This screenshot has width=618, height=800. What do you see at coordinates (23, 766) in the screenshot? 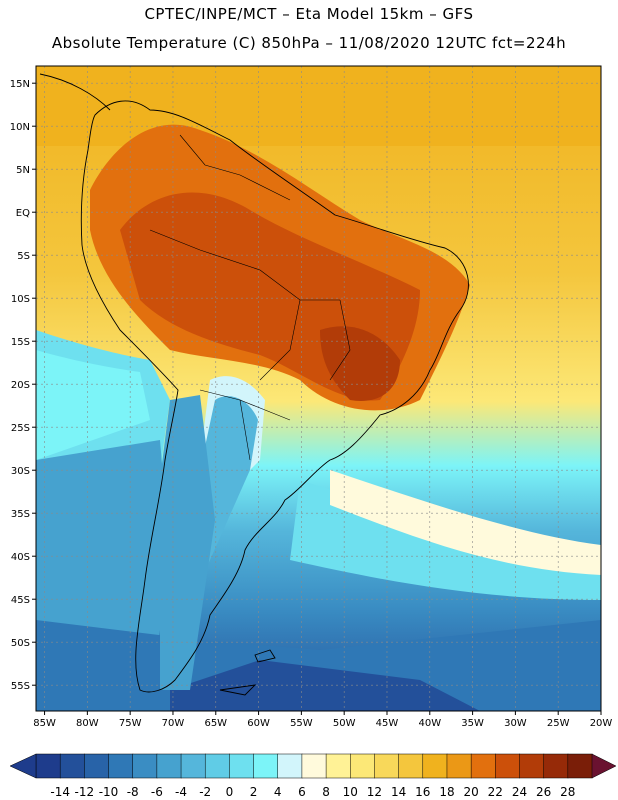
I see `colorbar-arrow-left` at bounding box center [23, 766].